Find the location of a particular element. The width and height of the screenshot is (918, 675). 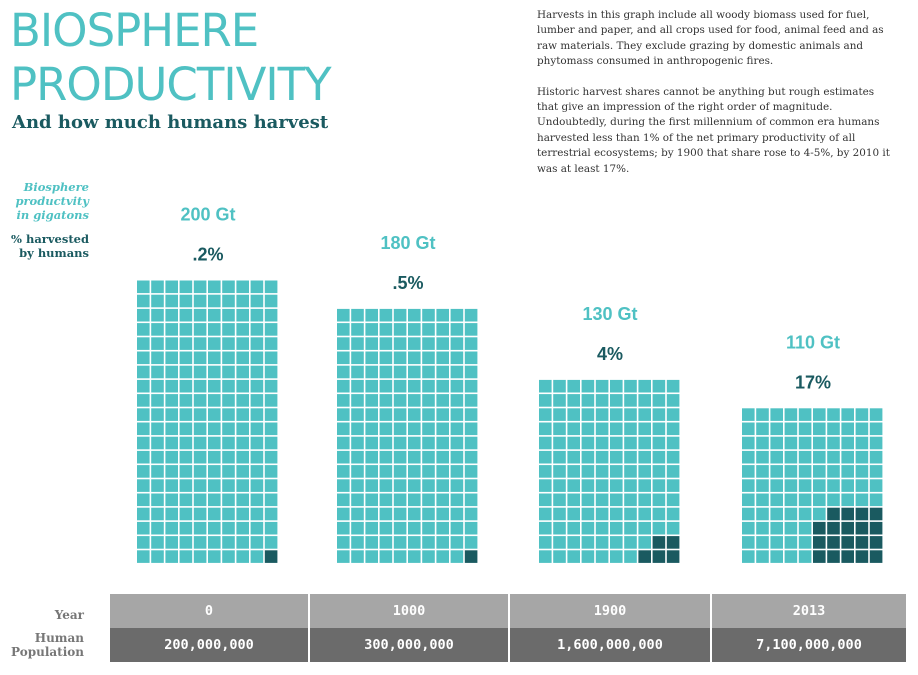

population-label-line-1: Human is located at coordinates (59, 638).